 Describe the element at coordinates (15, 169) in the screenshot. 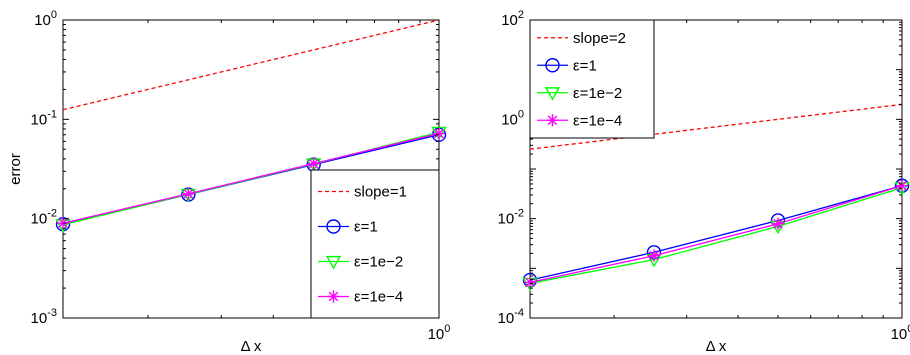

I see `y-axis-label: error` at that location.